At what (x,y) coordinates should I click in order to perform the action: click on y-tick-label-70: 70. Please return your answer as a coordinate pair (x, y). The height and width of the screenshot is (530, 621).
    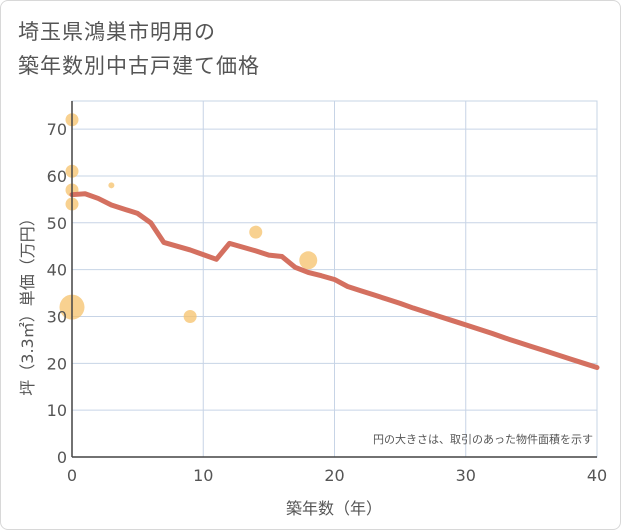
    Looking at the image, I should click on (57, 129).